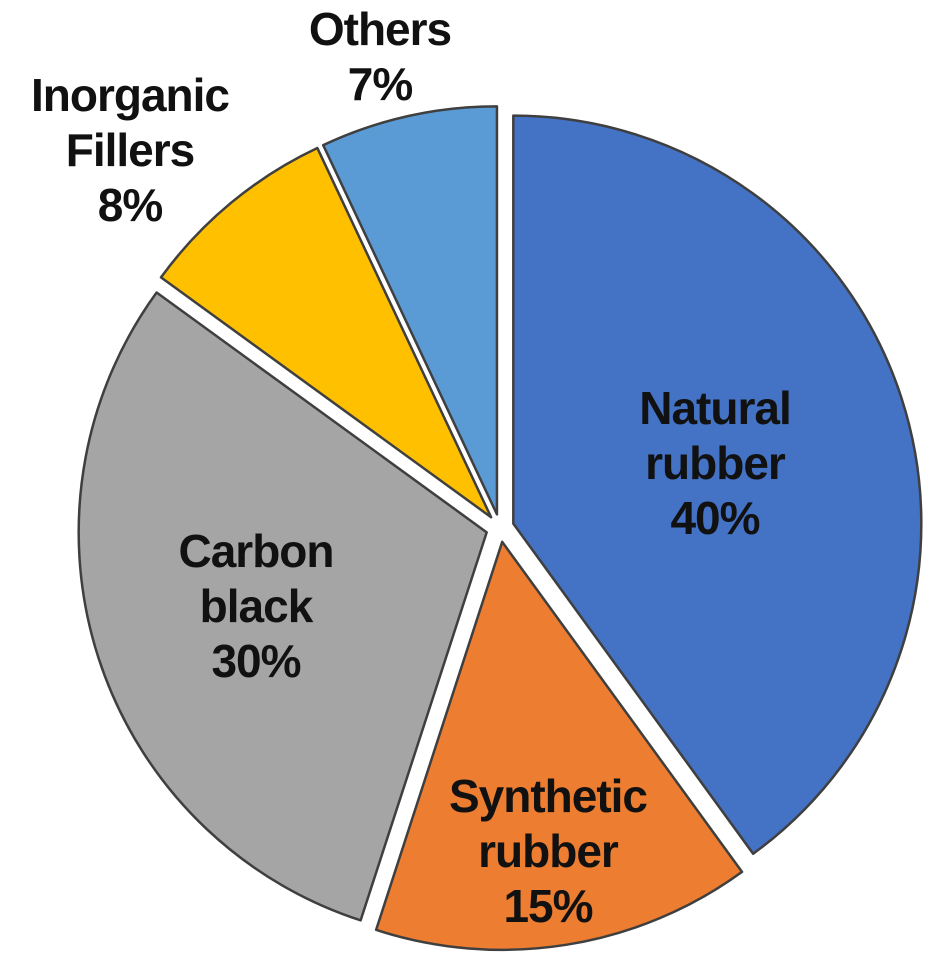  Describe the element at coordinates (256, 606) in the screenshot. I see `slice-label-carbon-black: Carbon black 30%` at that location.